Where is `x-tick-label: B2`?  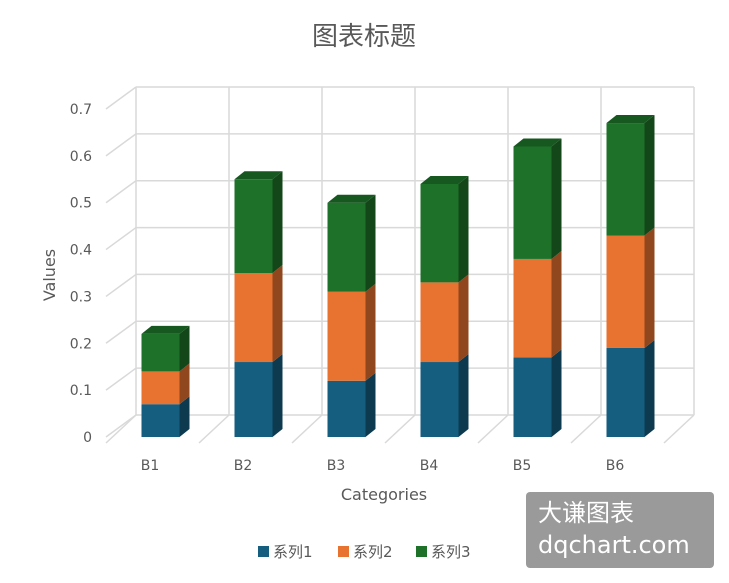 x-tick-label: B2 is located at coordinates (243, 466).